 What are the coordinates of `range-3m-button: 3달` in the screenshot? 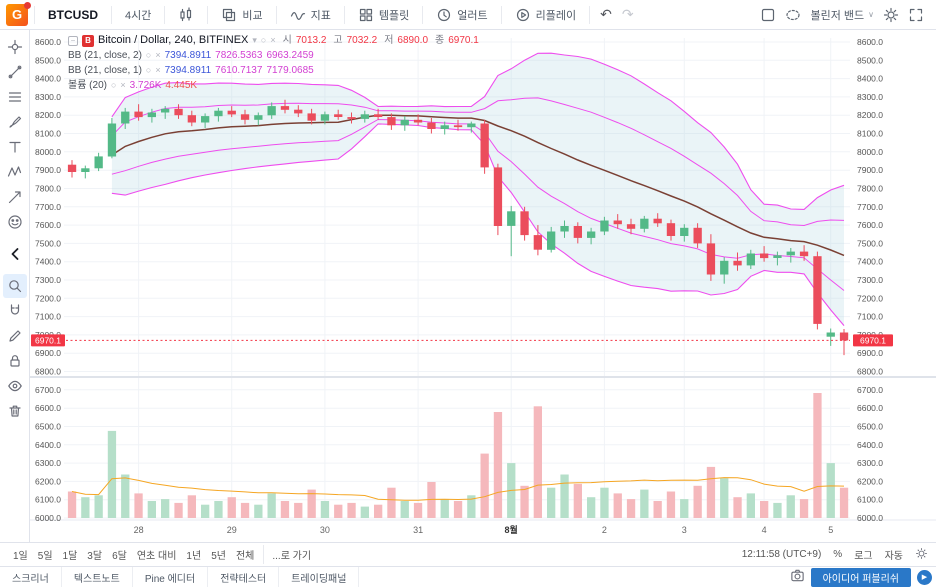 It's located at (95, 556).